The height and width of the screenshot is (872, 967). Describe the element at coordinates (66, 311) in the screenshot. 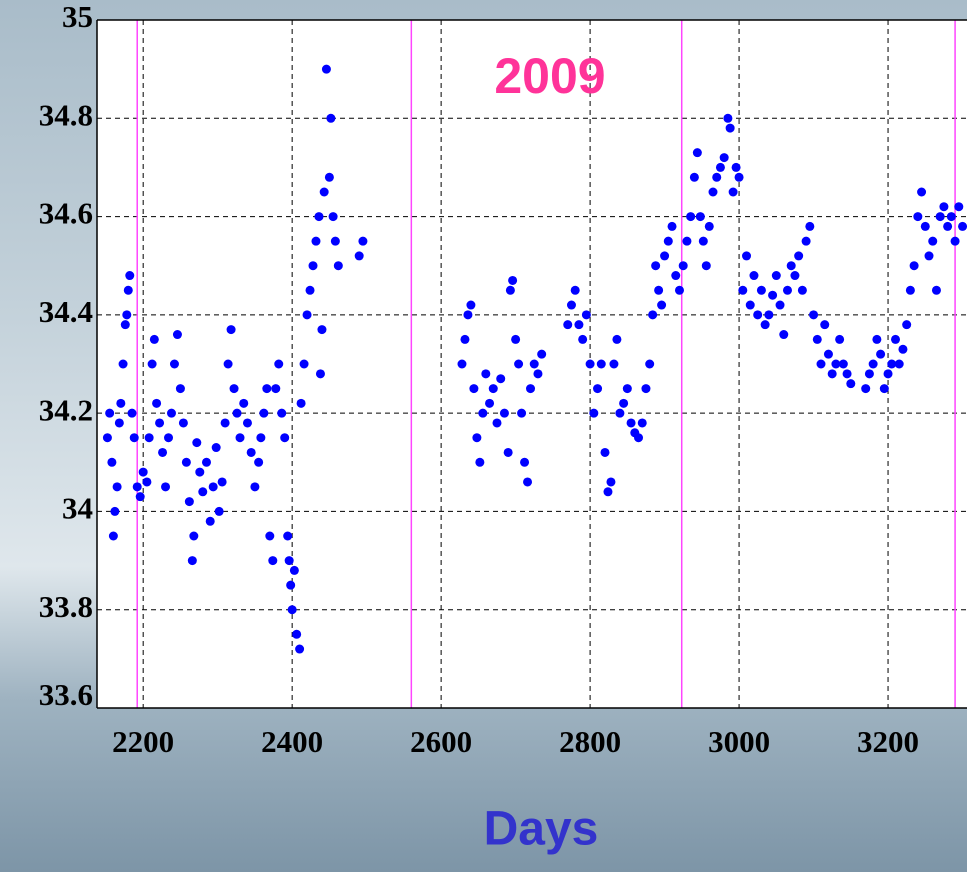

I see `y-tick-label: 34.4` at that location.